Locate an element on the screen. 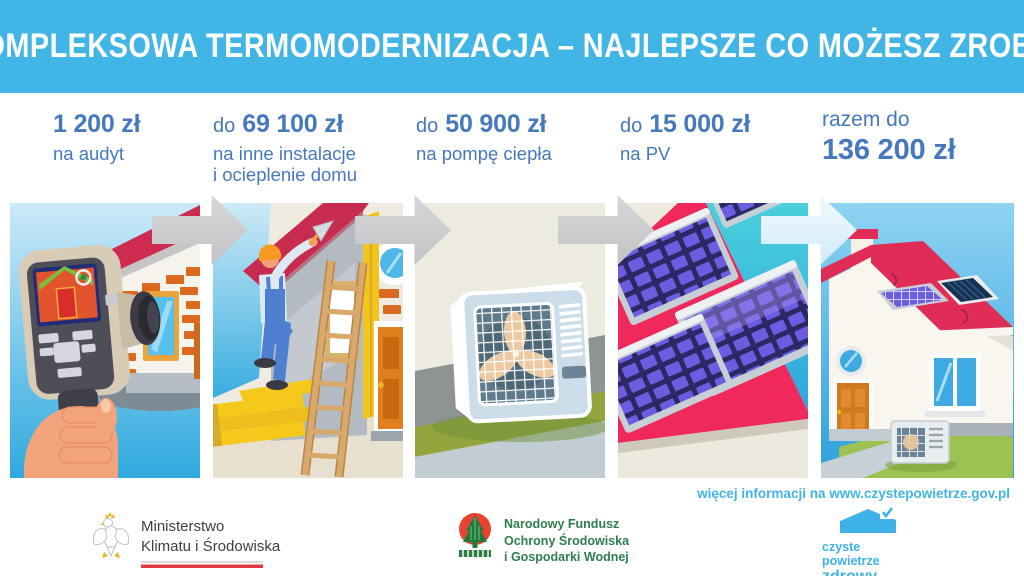  caption-audit: na audyt is located at coordinates (88, 153).